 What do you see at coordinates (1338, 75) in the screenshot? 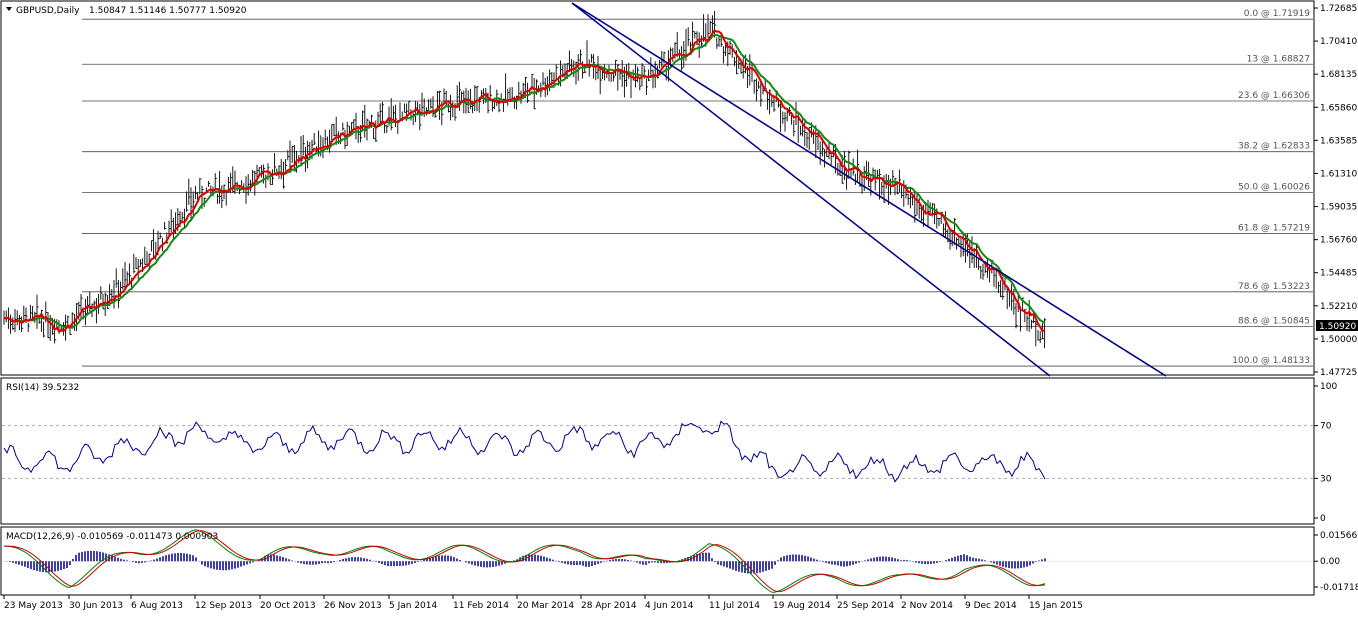
I see `price-axis-label: 1.68135` at bounding box center [1338, 75].